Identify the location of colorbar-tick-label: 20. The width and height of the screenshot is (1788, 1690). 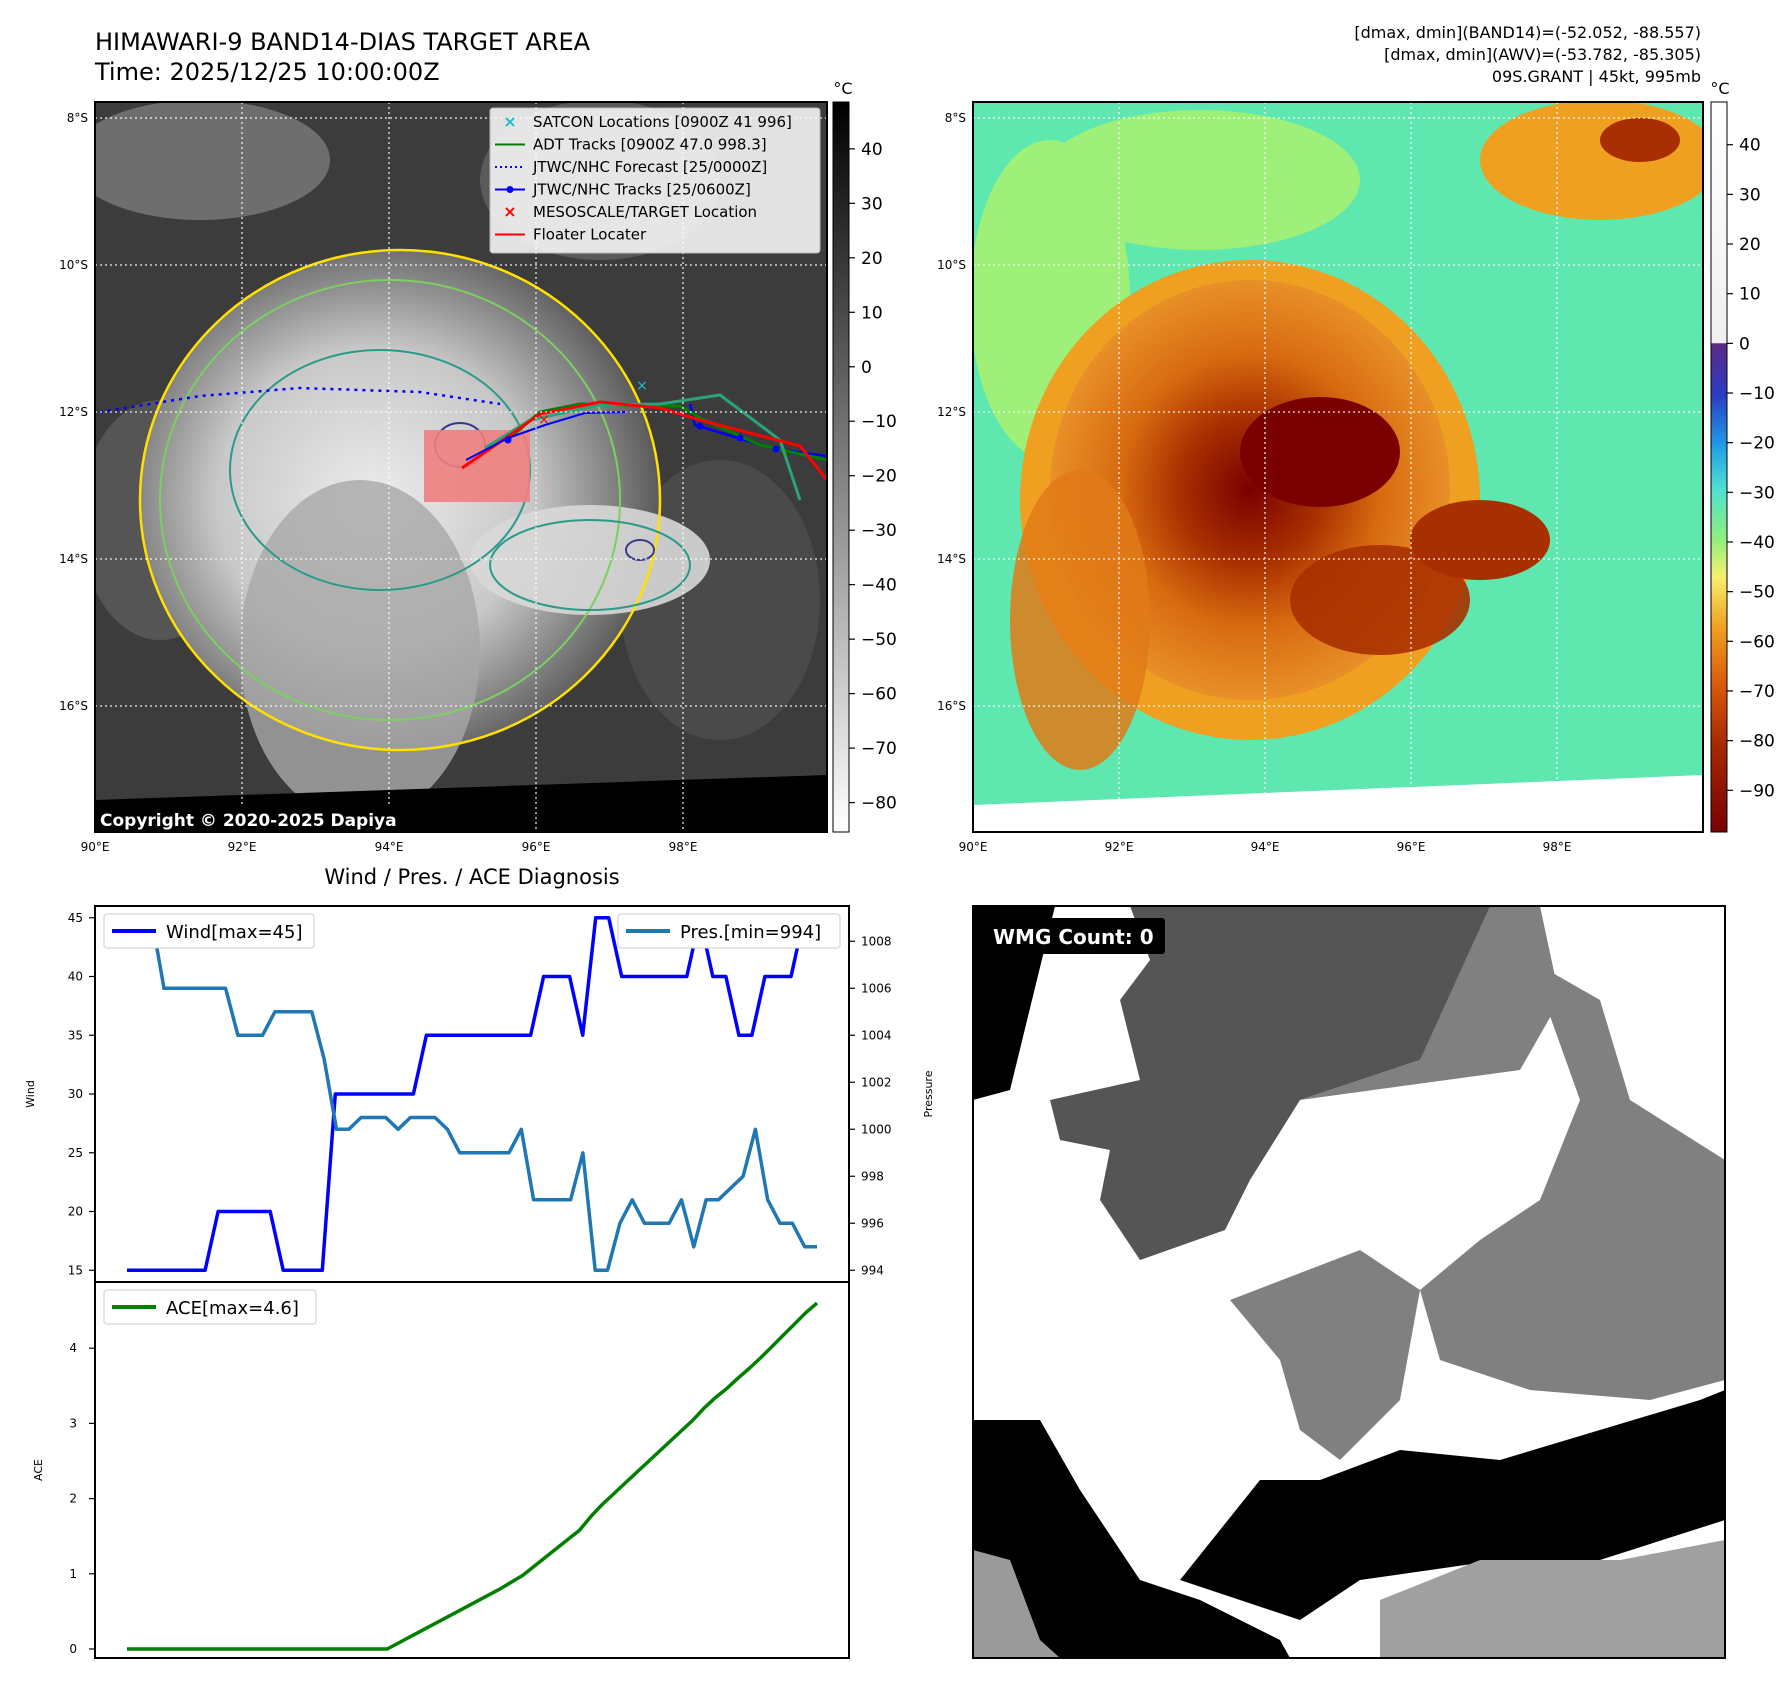
(872, 259).